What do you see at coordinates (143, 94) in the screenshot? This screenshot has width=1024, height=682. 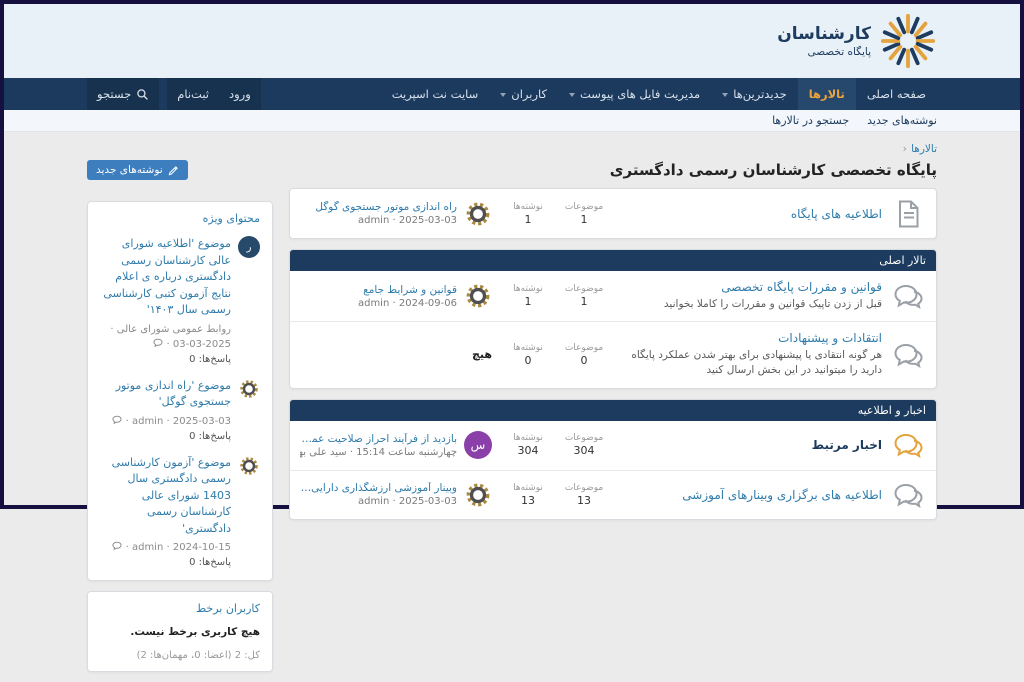 I see `search-icon` at bounding box center [143, 94].